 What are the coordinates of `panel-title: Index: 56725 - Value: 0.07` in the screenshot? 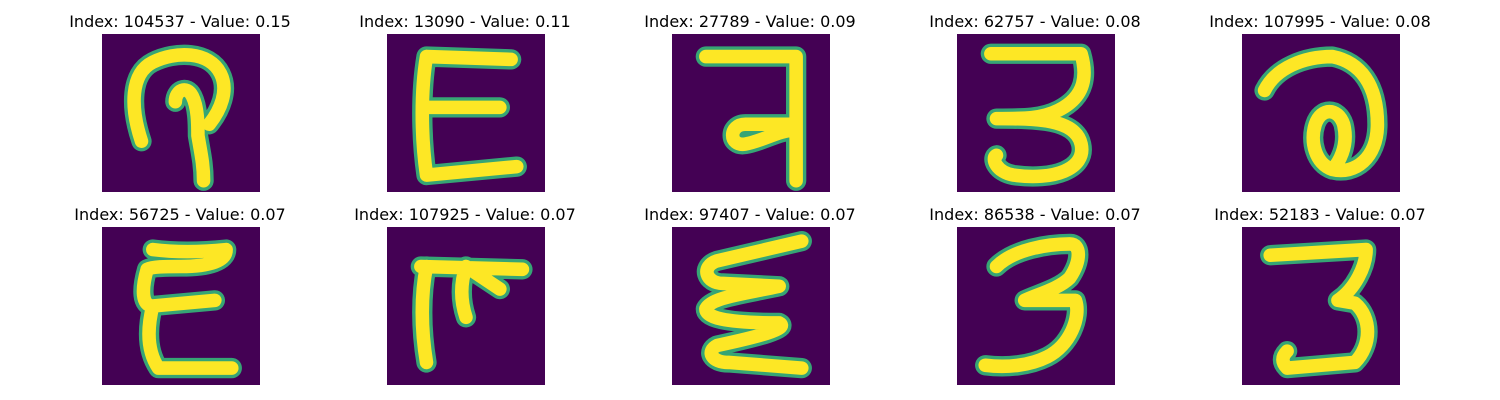 It's located at (180, 214).